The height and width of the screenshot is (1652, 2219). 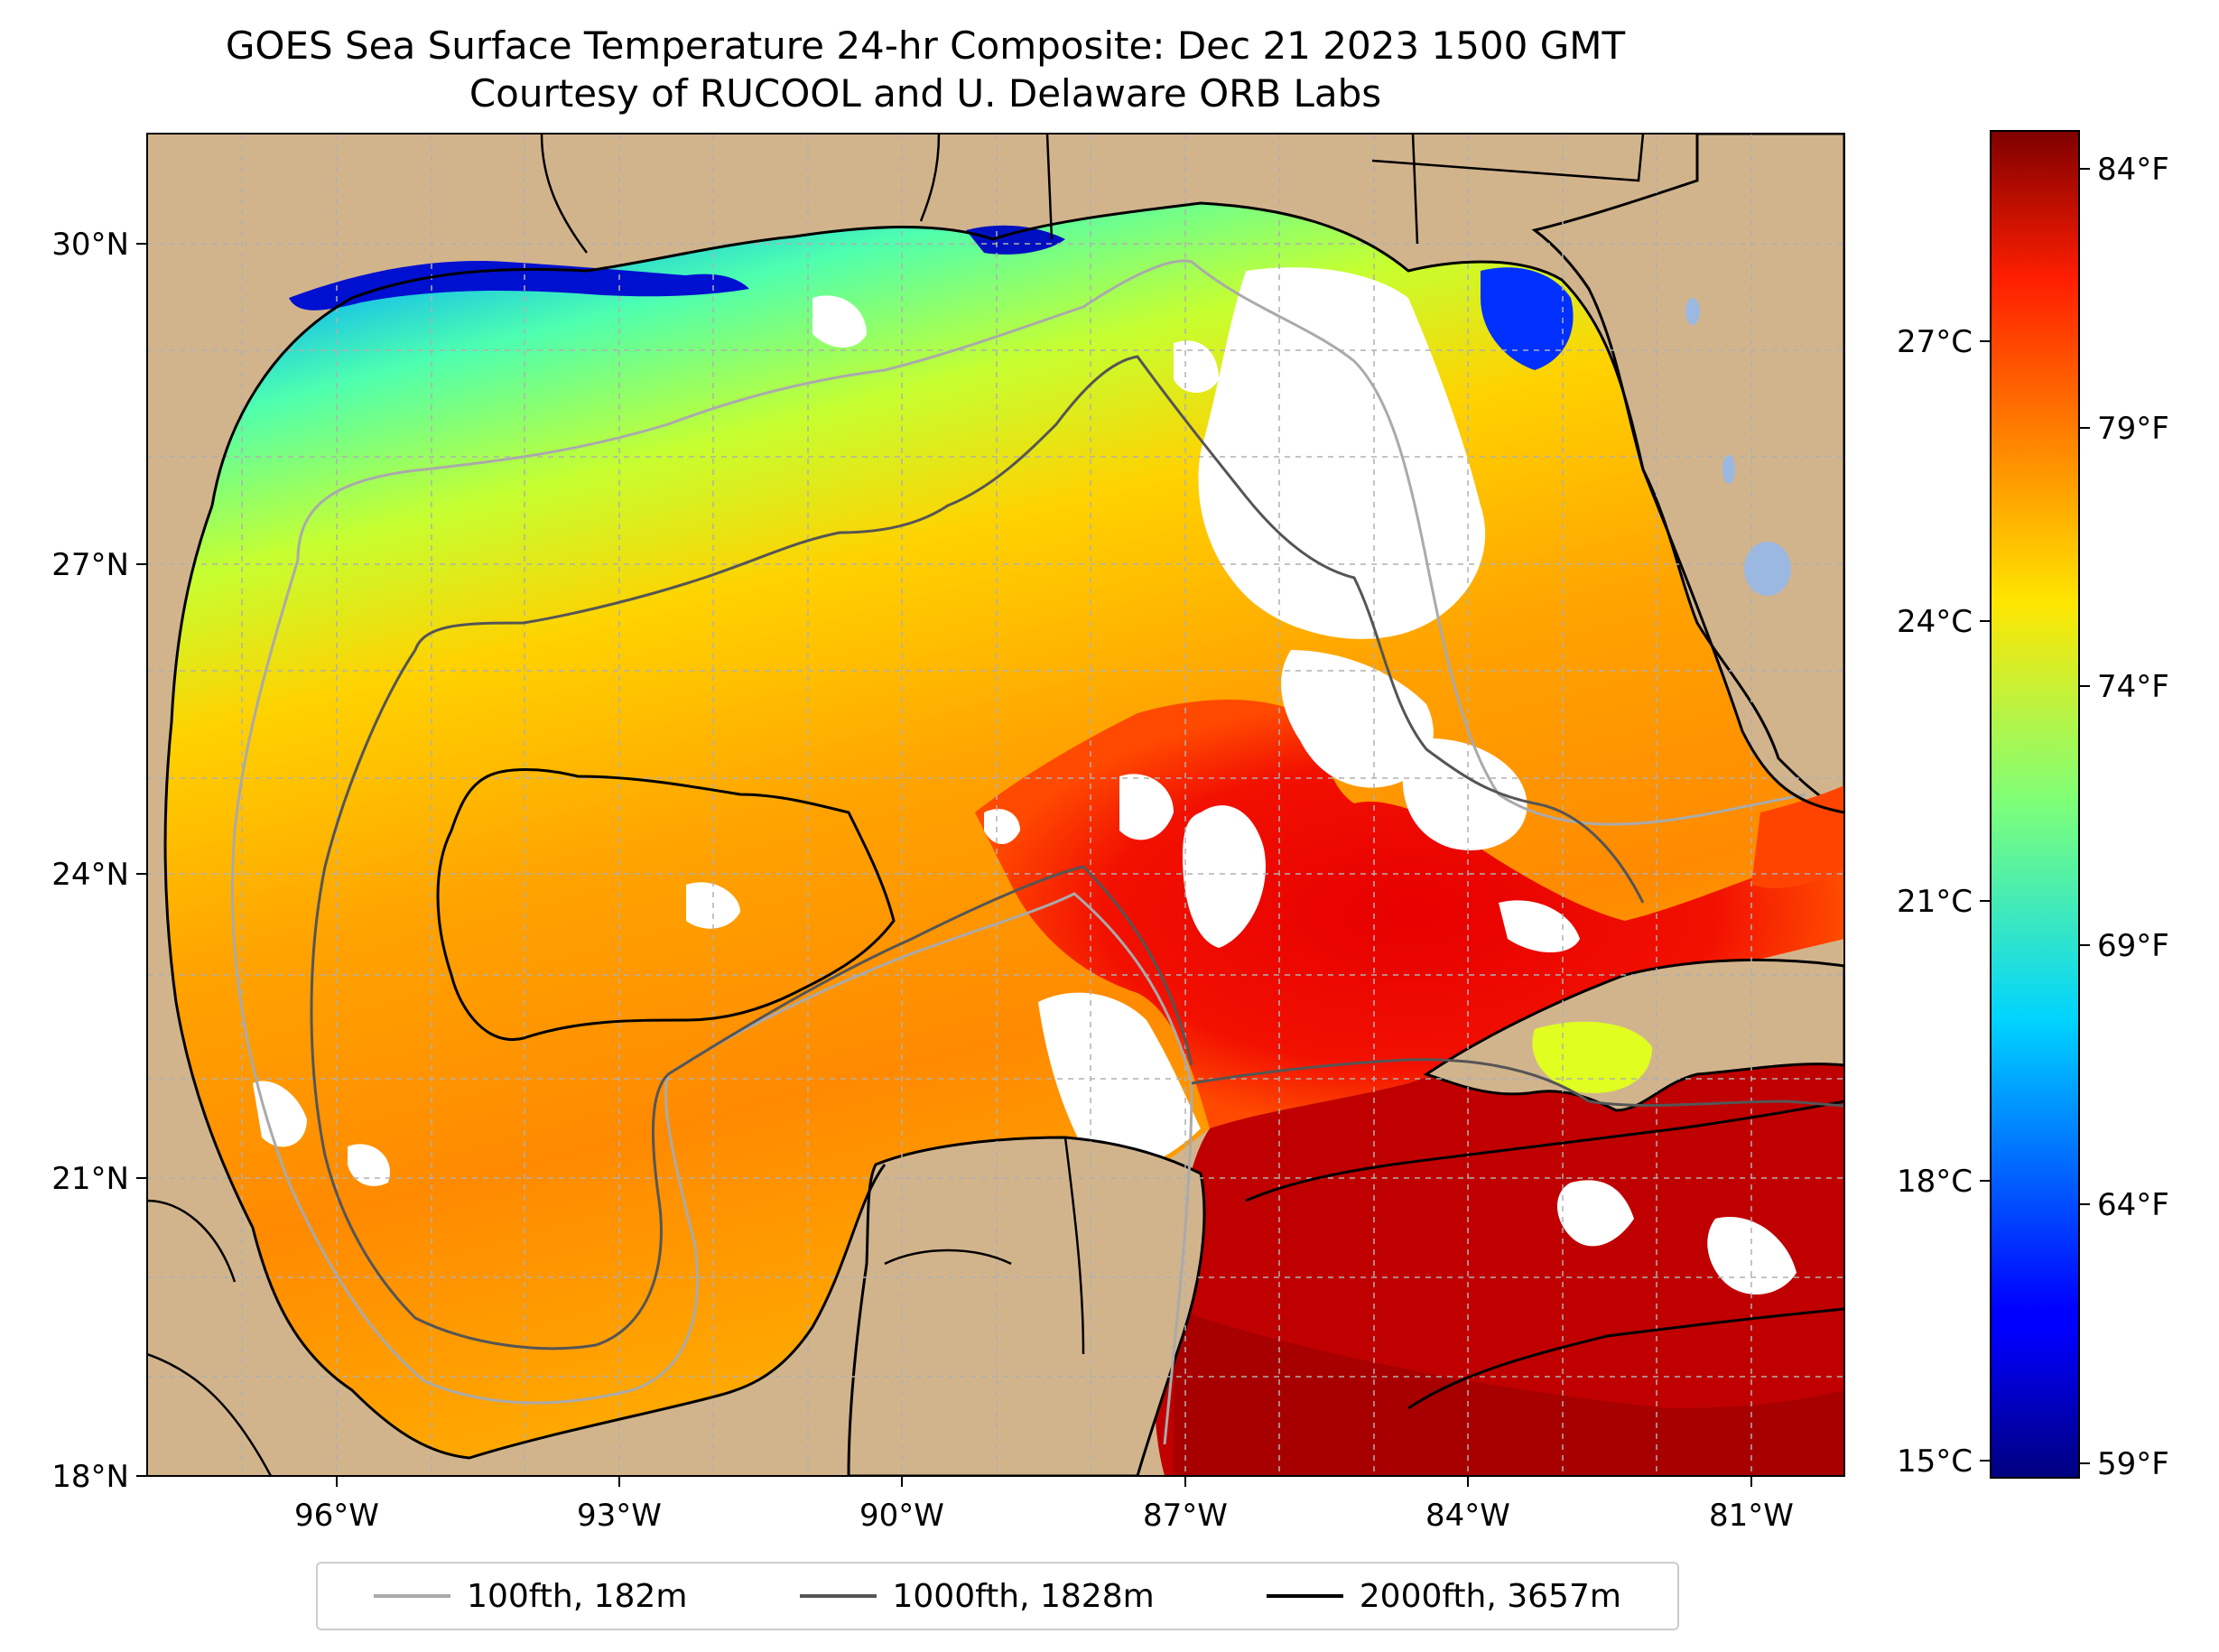 I want to click on lat-label-27n: 27°N, so click(x=90, y=565).